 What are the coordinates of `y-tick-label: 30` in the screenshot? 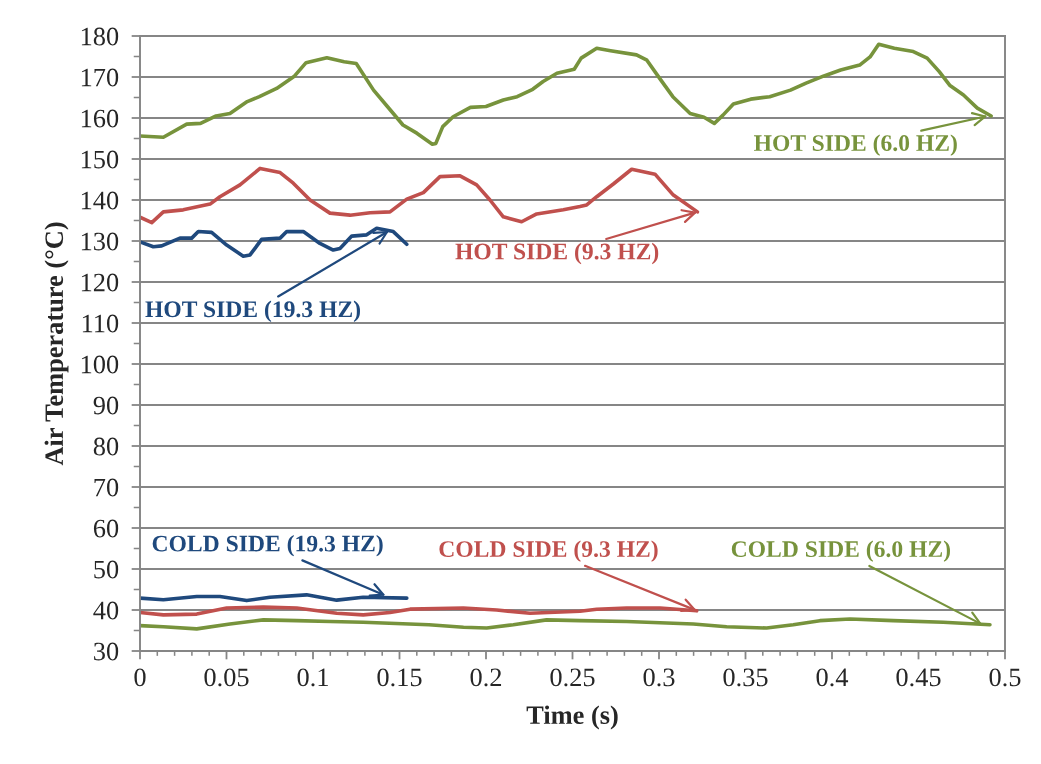 It's located at (106, 651).